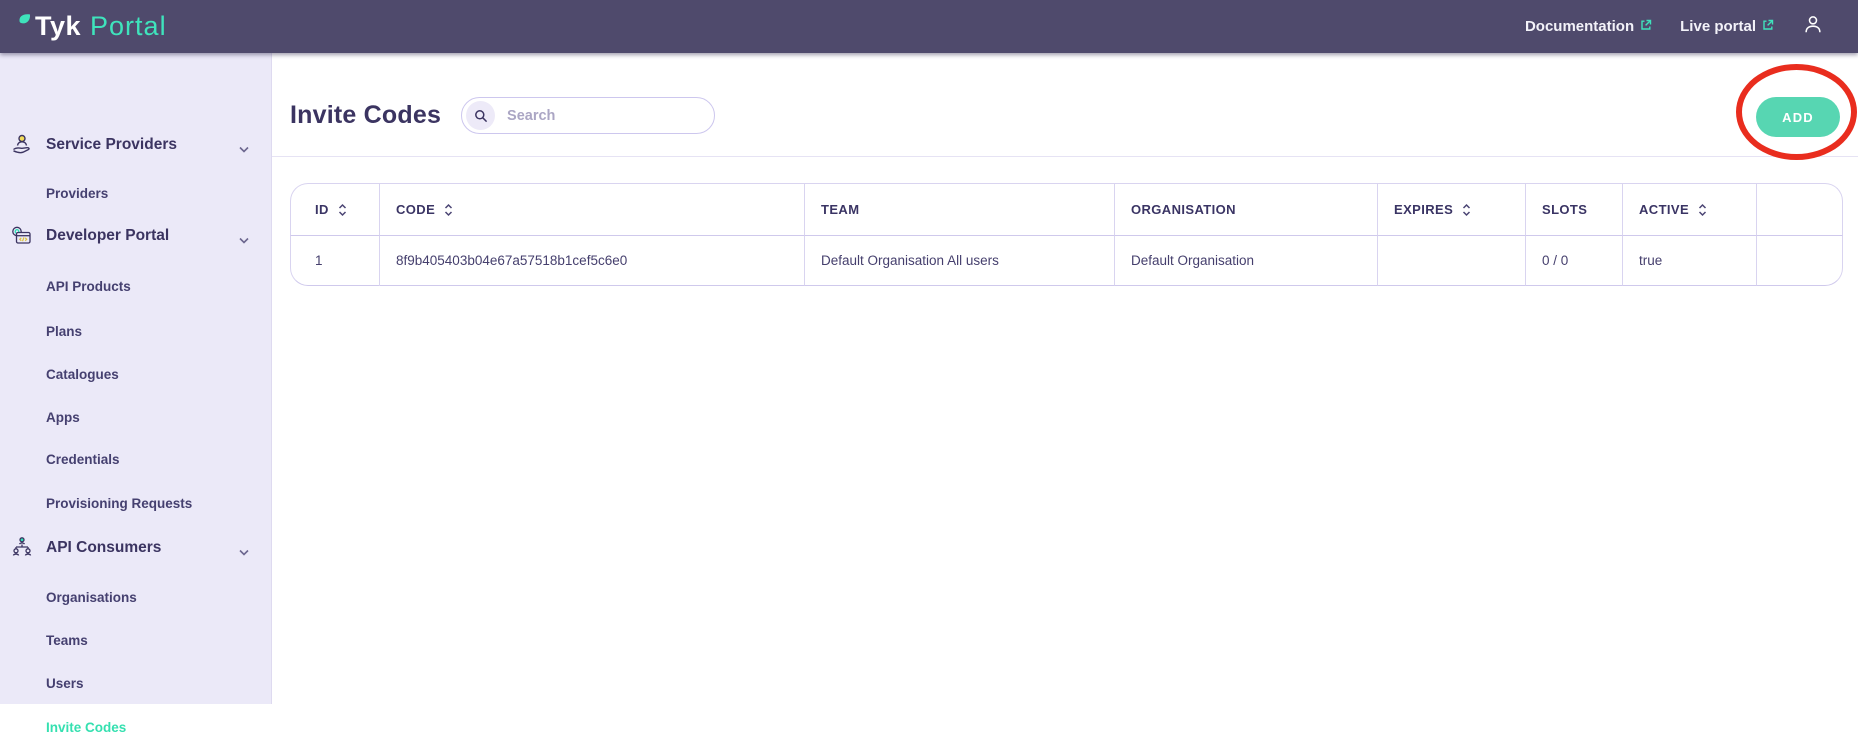 Image resolution: width=1858 pixels, height=742 pixels. What do you see at coordinates (136, 193) in the screenshot?
I see `sidebar-item-providers: Providers` at bounding box center [136, 193].